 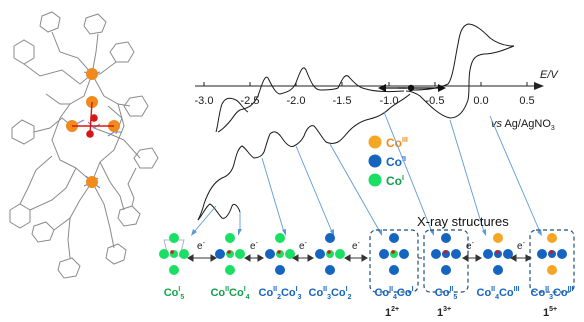 I want to click on state-label-4: CoII3CoI2, so click(x=330, y=293).